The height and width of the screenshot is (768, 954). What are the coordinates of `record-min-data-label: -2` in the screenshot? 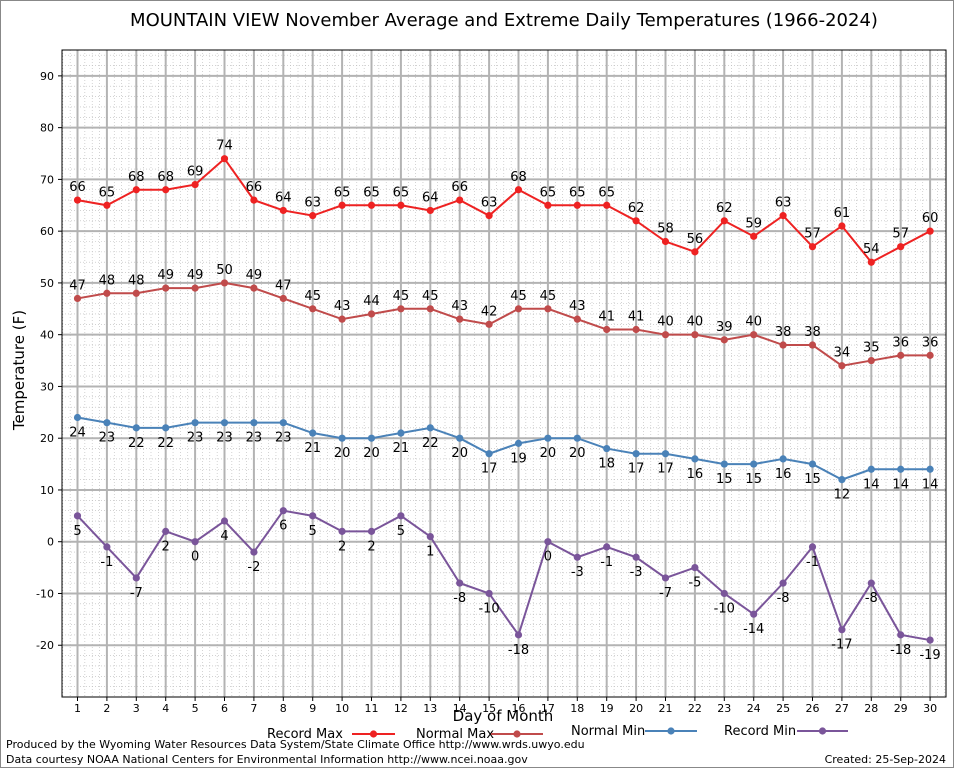 It's located at (253, 567).